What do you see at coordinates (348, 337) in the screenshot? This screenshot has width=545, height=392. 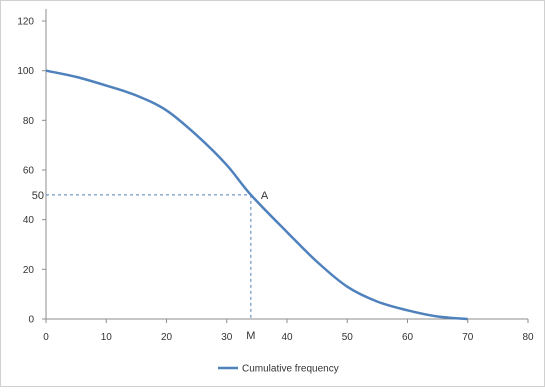 I see `x-tick-label: 50` at bounding box center [348, 337].